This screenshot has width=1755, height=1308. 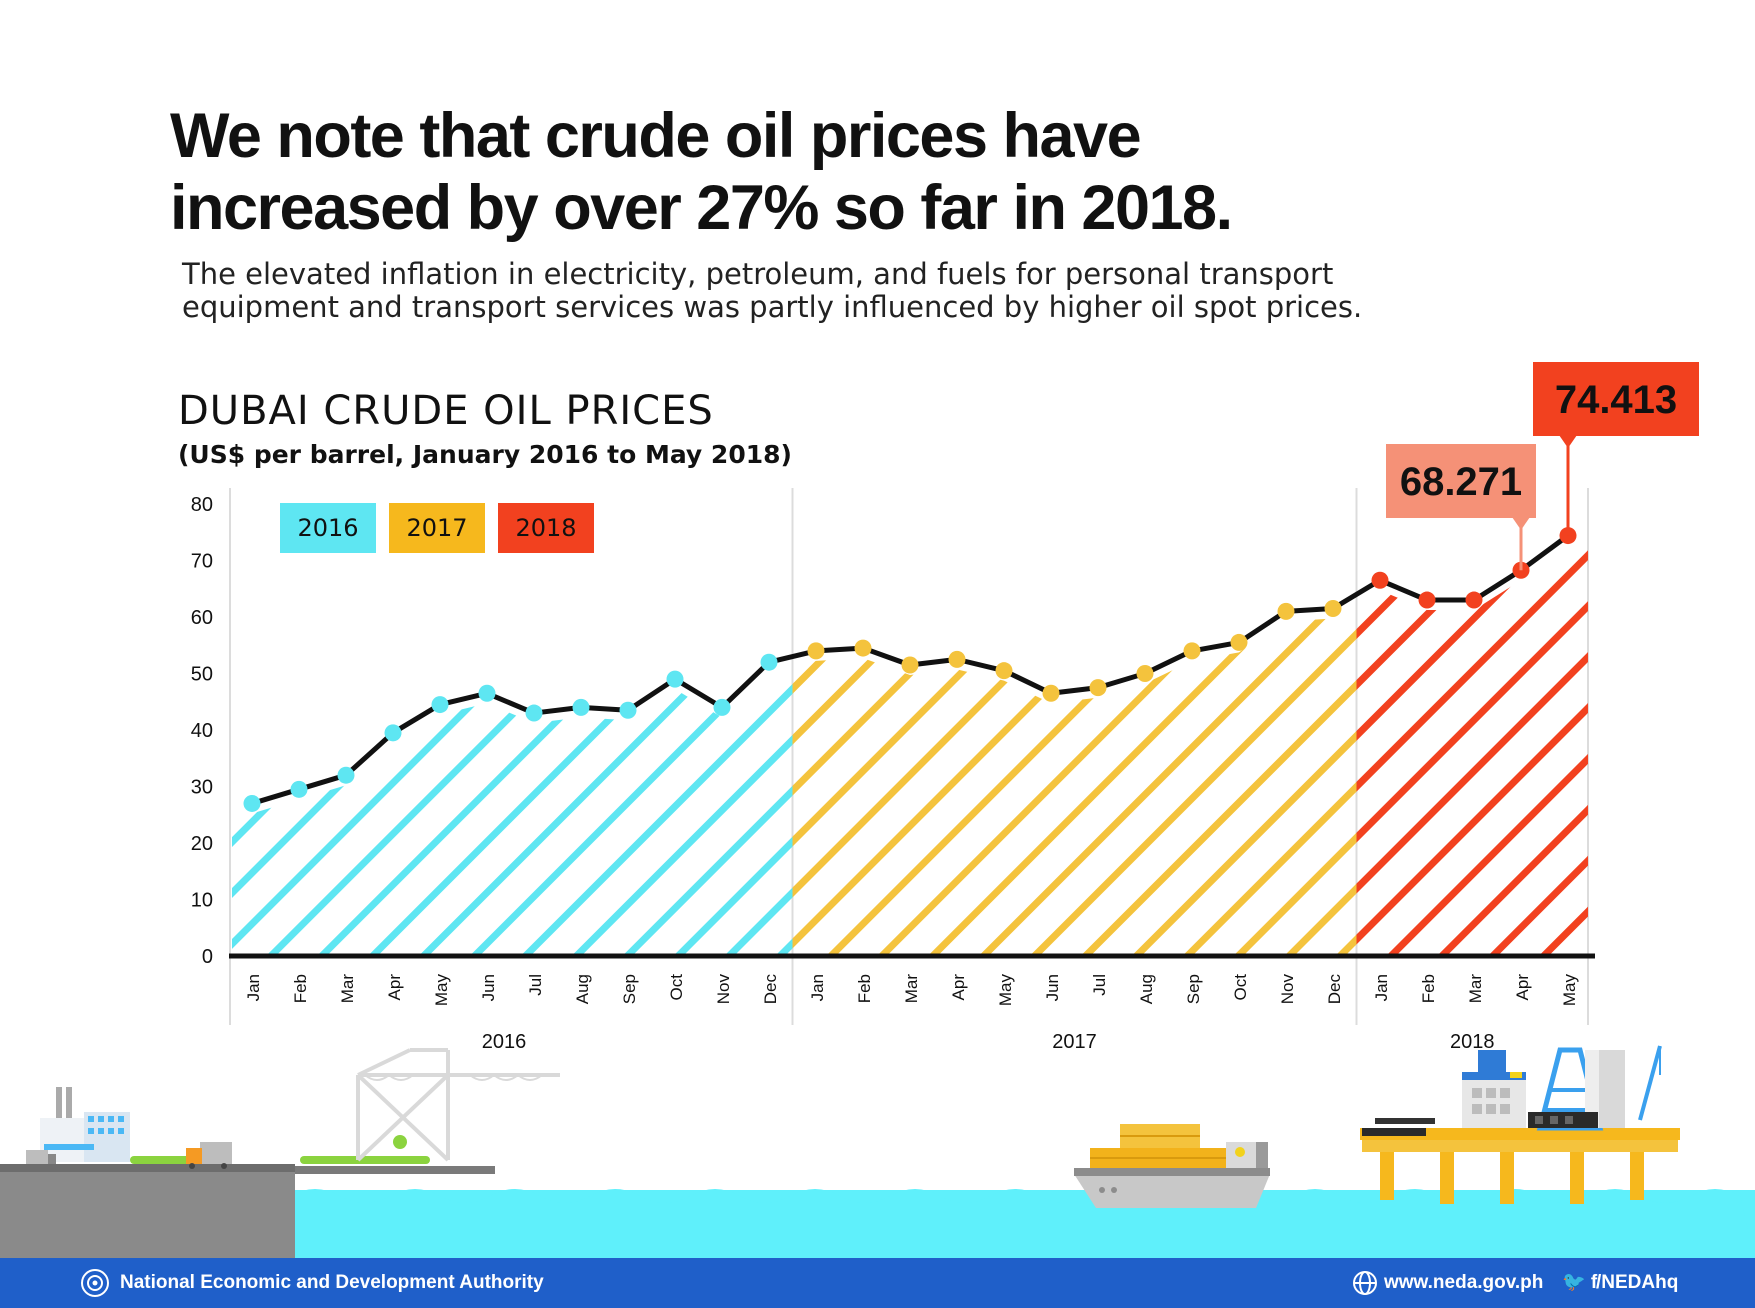 What do you see at coordinates (202, 901) in the screenshot?
I see `y-tick-label: 10` at bounding box center [202, 901].